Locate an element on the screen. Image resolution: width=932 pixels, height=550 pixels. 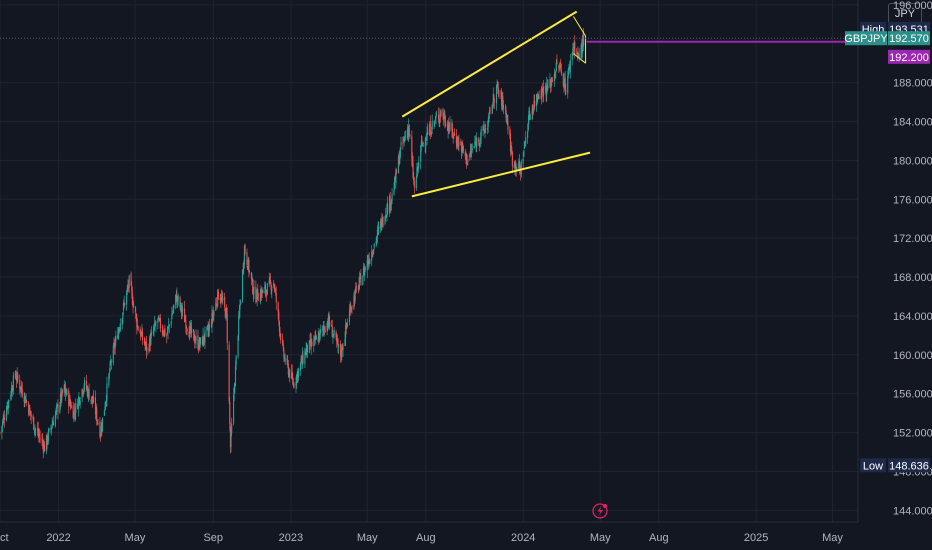
channel-lower-trendline is located at coordinates (501, 174).